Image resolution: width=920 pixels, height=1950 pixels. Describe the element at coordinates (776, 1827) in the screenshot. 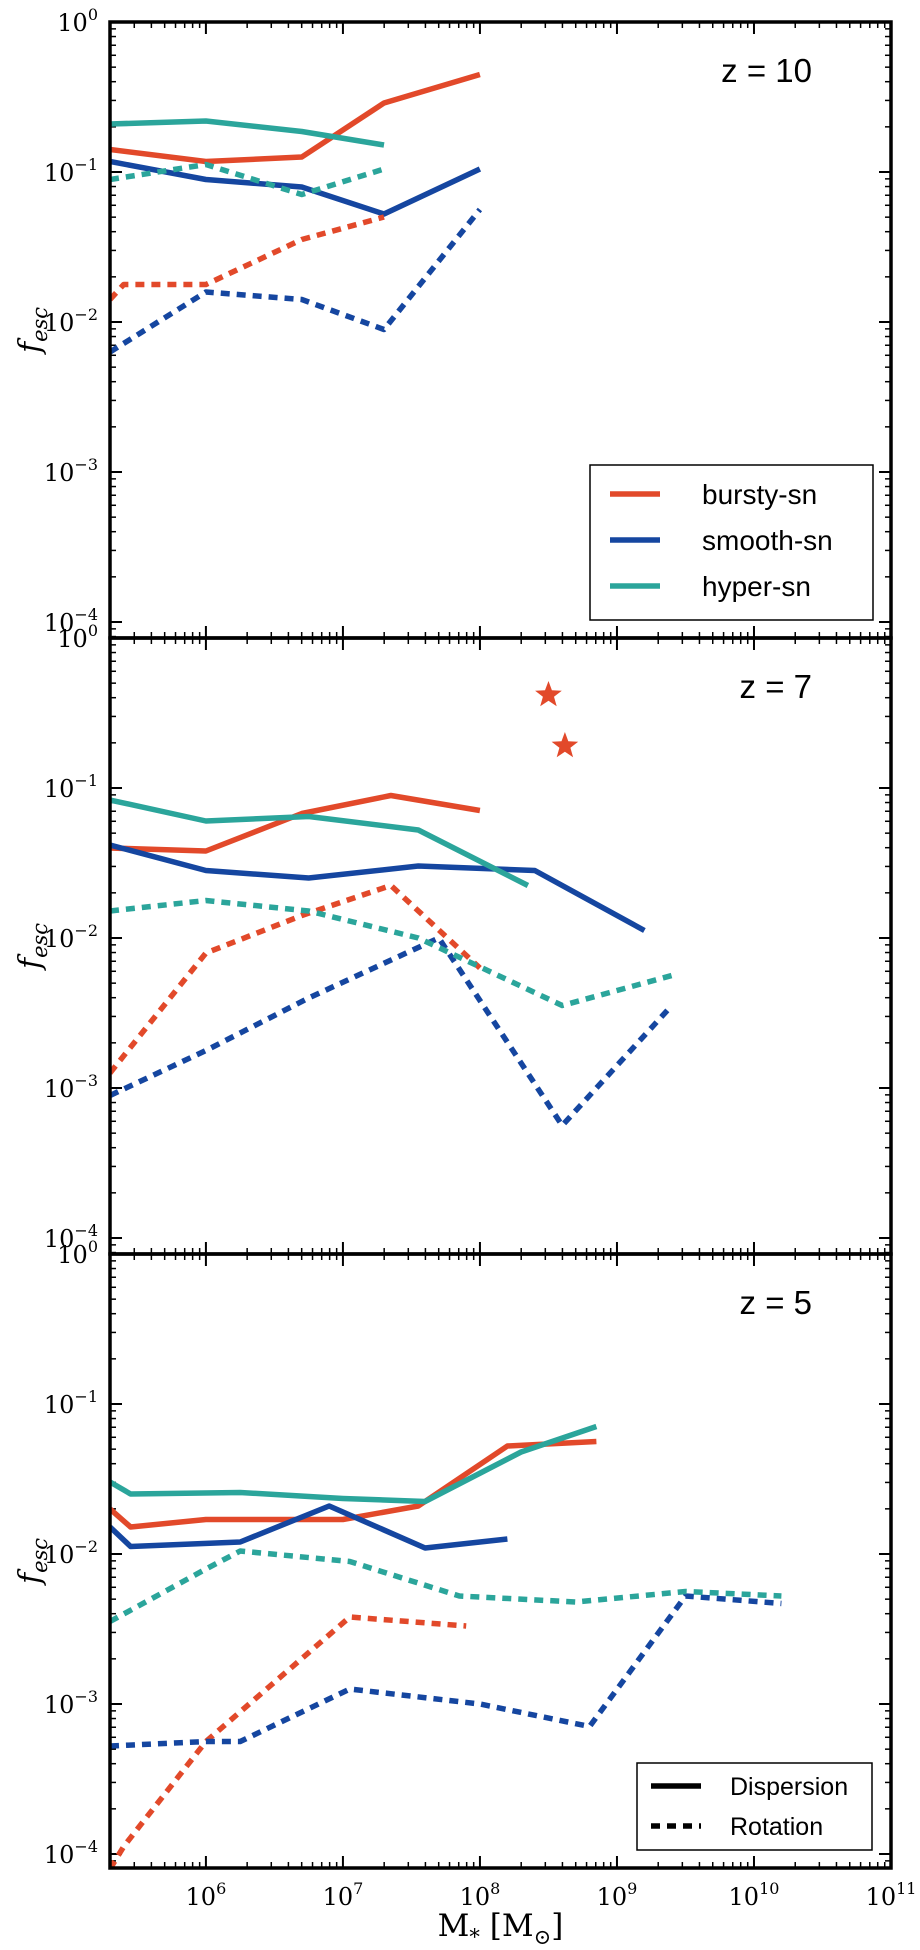

I see `legend-label: Rotation` at that location.